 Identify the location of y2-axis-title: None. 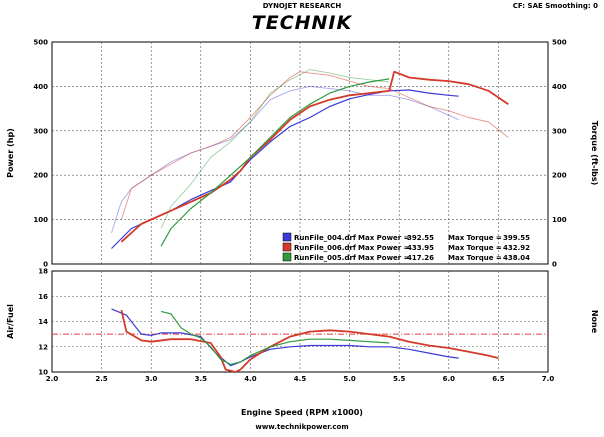
(594, 322).